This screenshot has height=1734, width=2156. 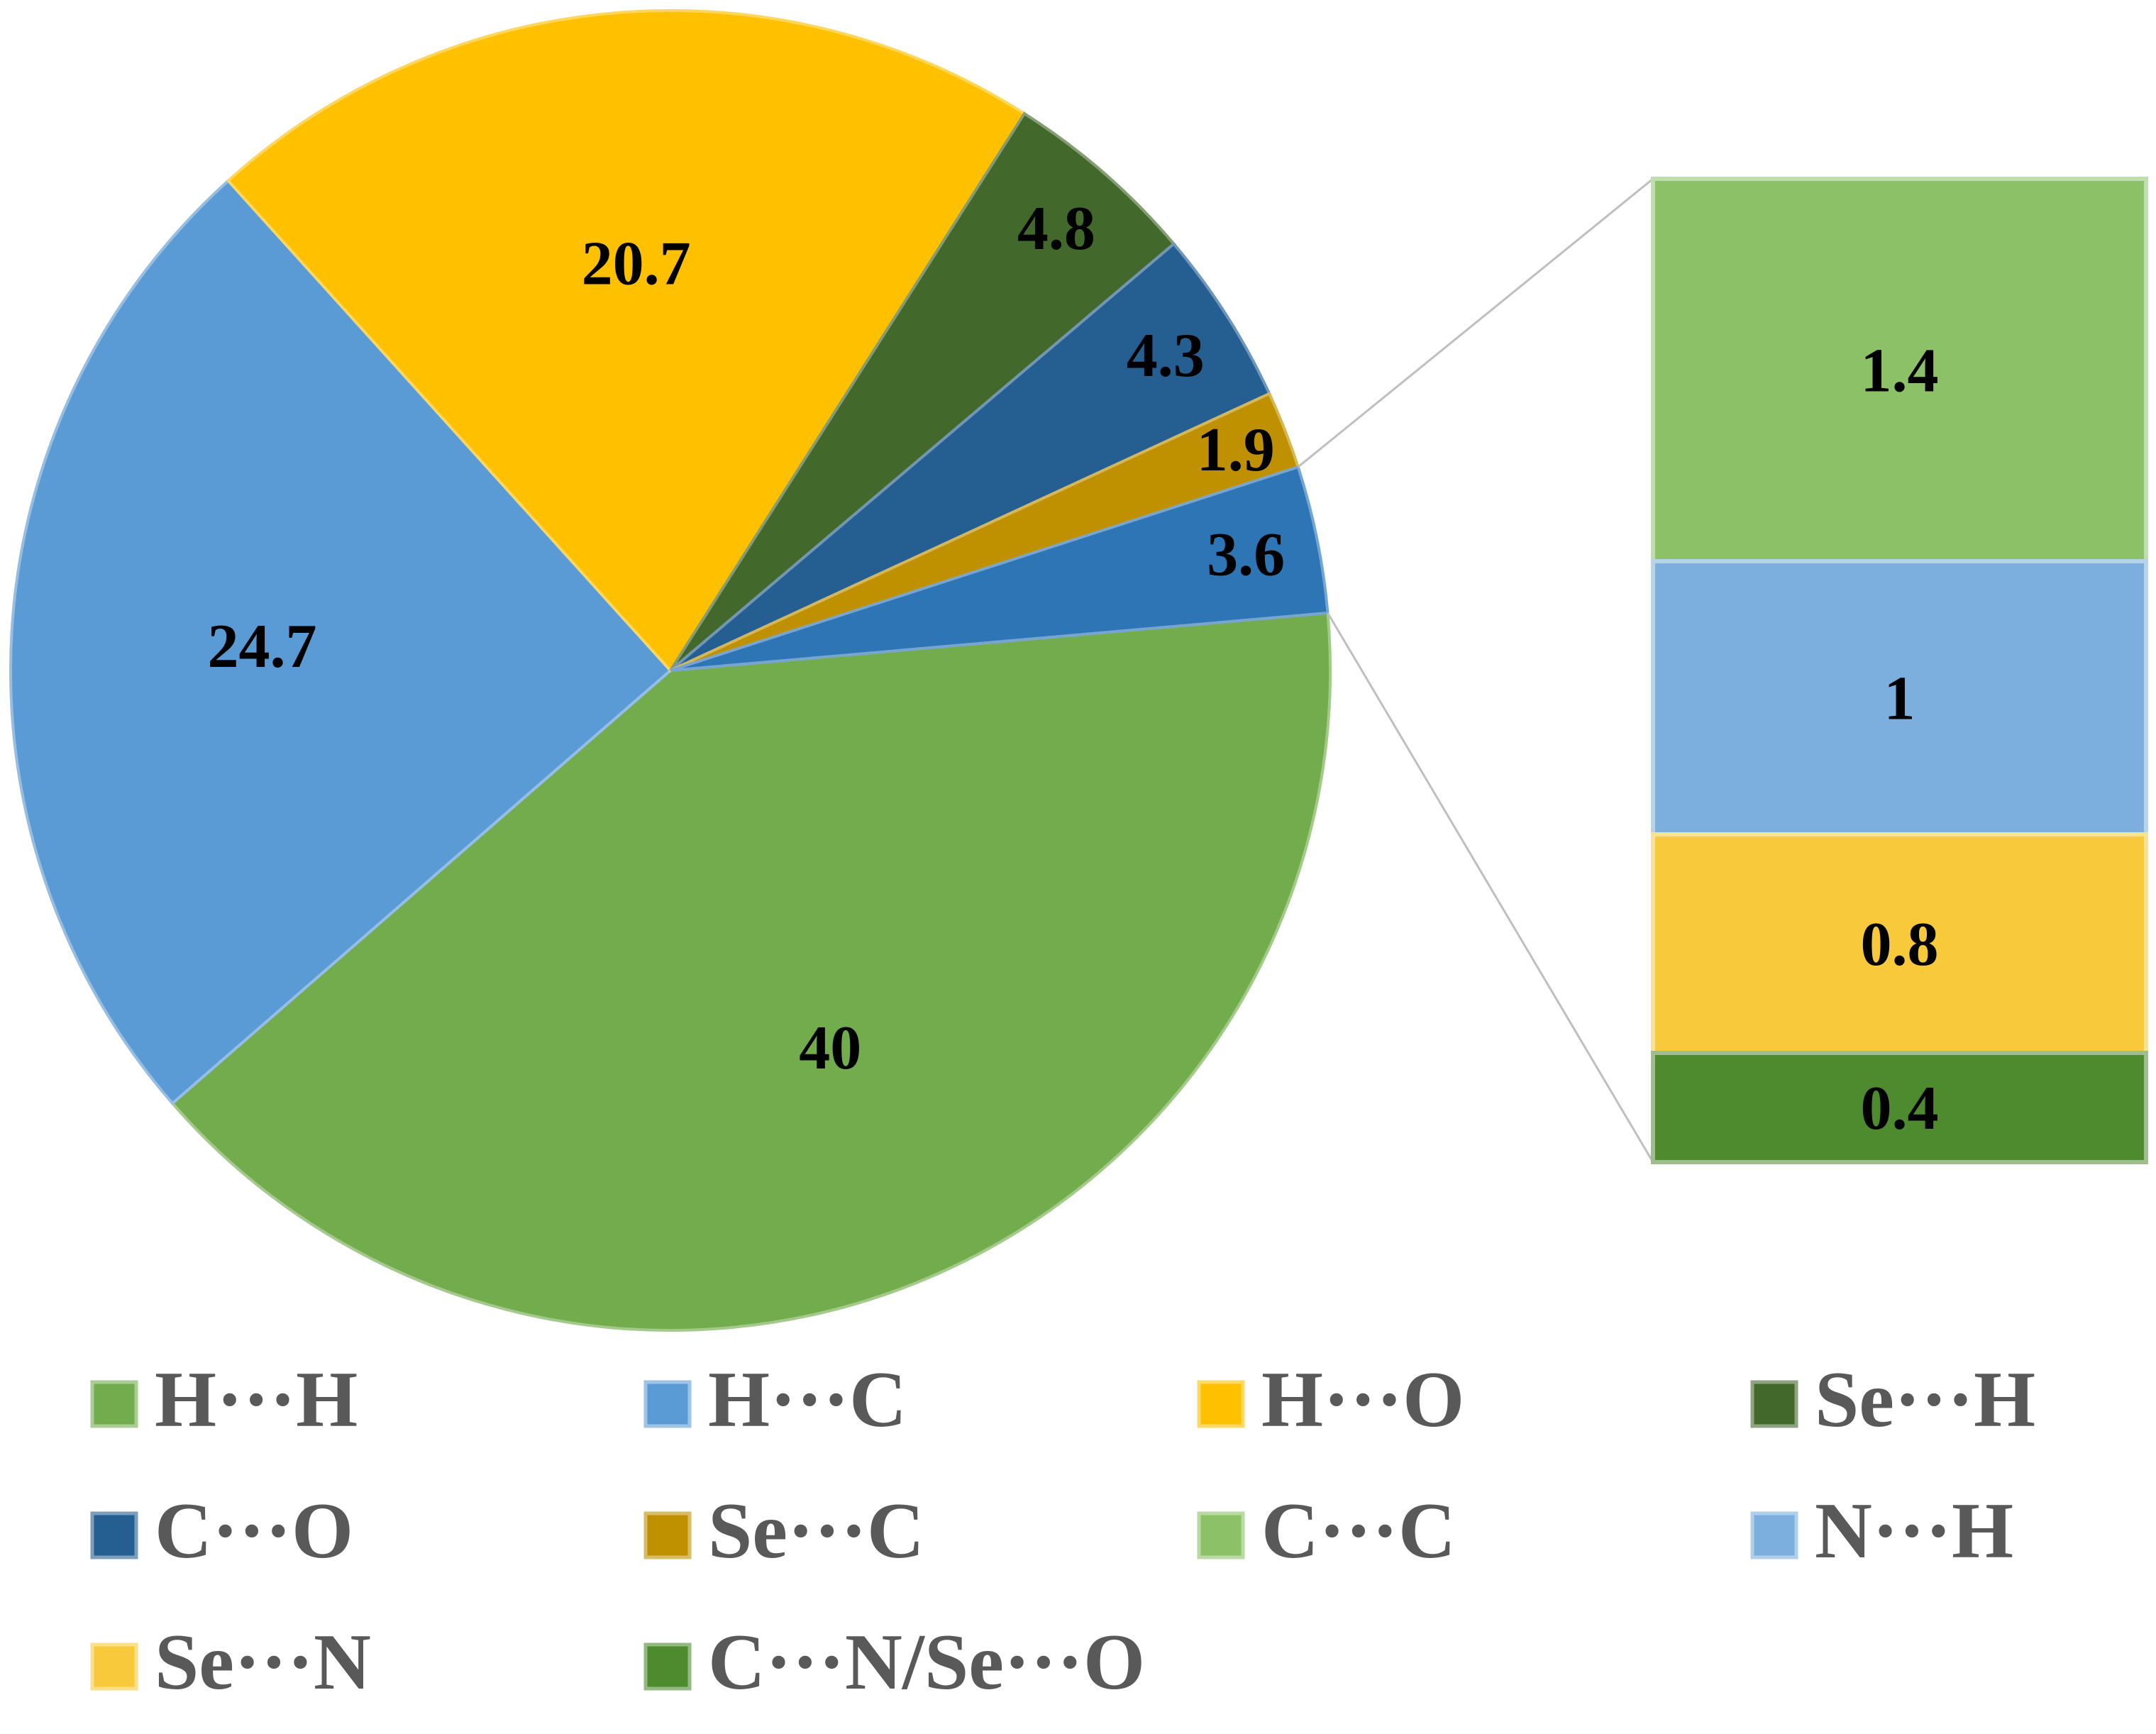 I want to click on pie-slice-se-h, so click(x=922, y=392).